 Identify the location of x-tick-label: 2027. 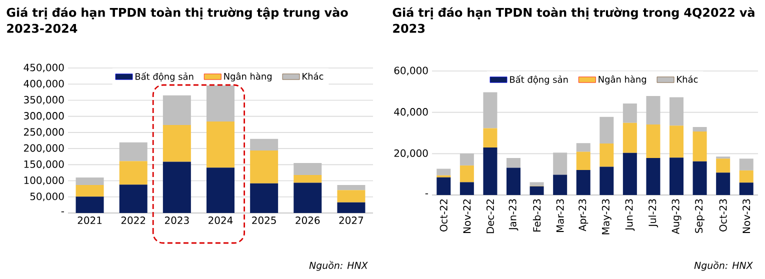
(351, 220).